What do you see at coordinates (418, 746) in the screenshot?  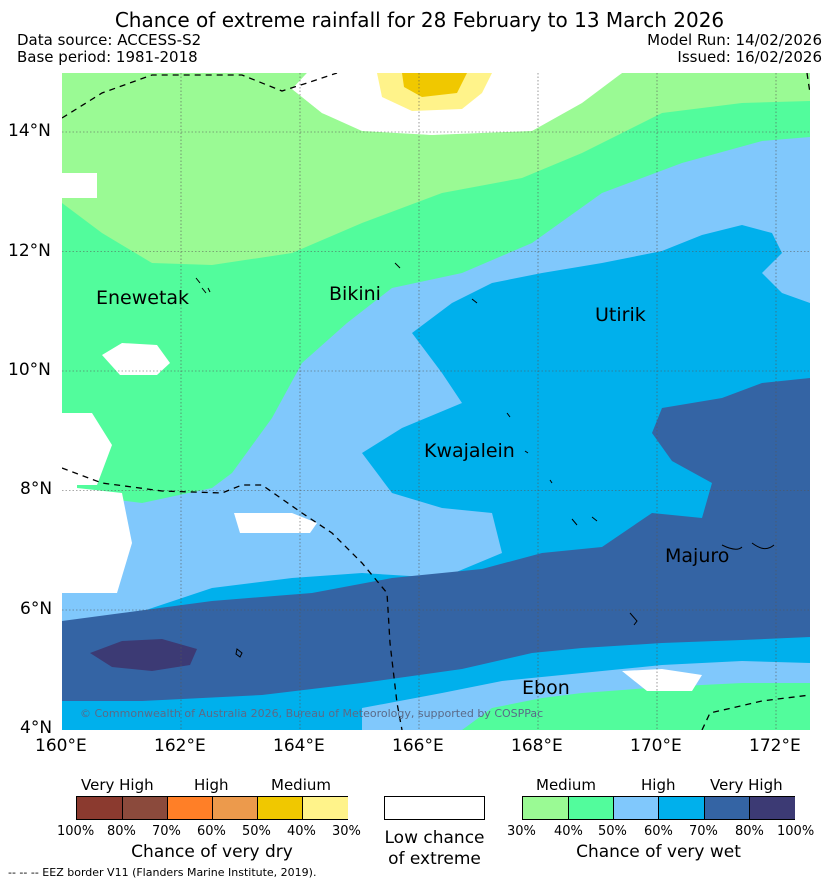 I see `lon-label-166e: 166°E` at bounding box center [418, 746].